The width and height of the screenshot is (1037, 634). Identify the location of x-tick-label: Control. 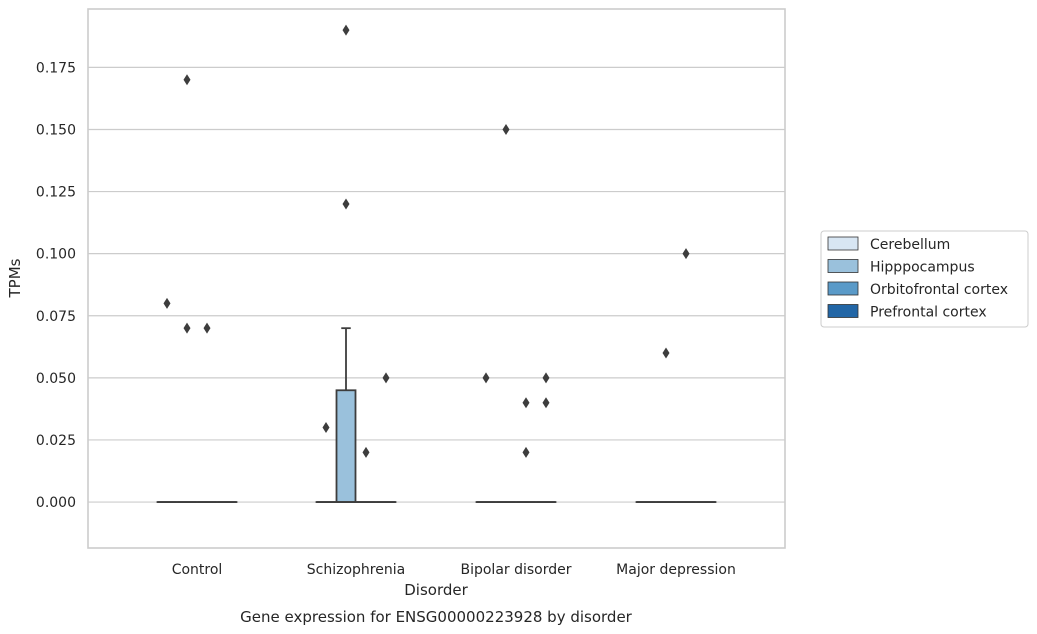
(197, 570).